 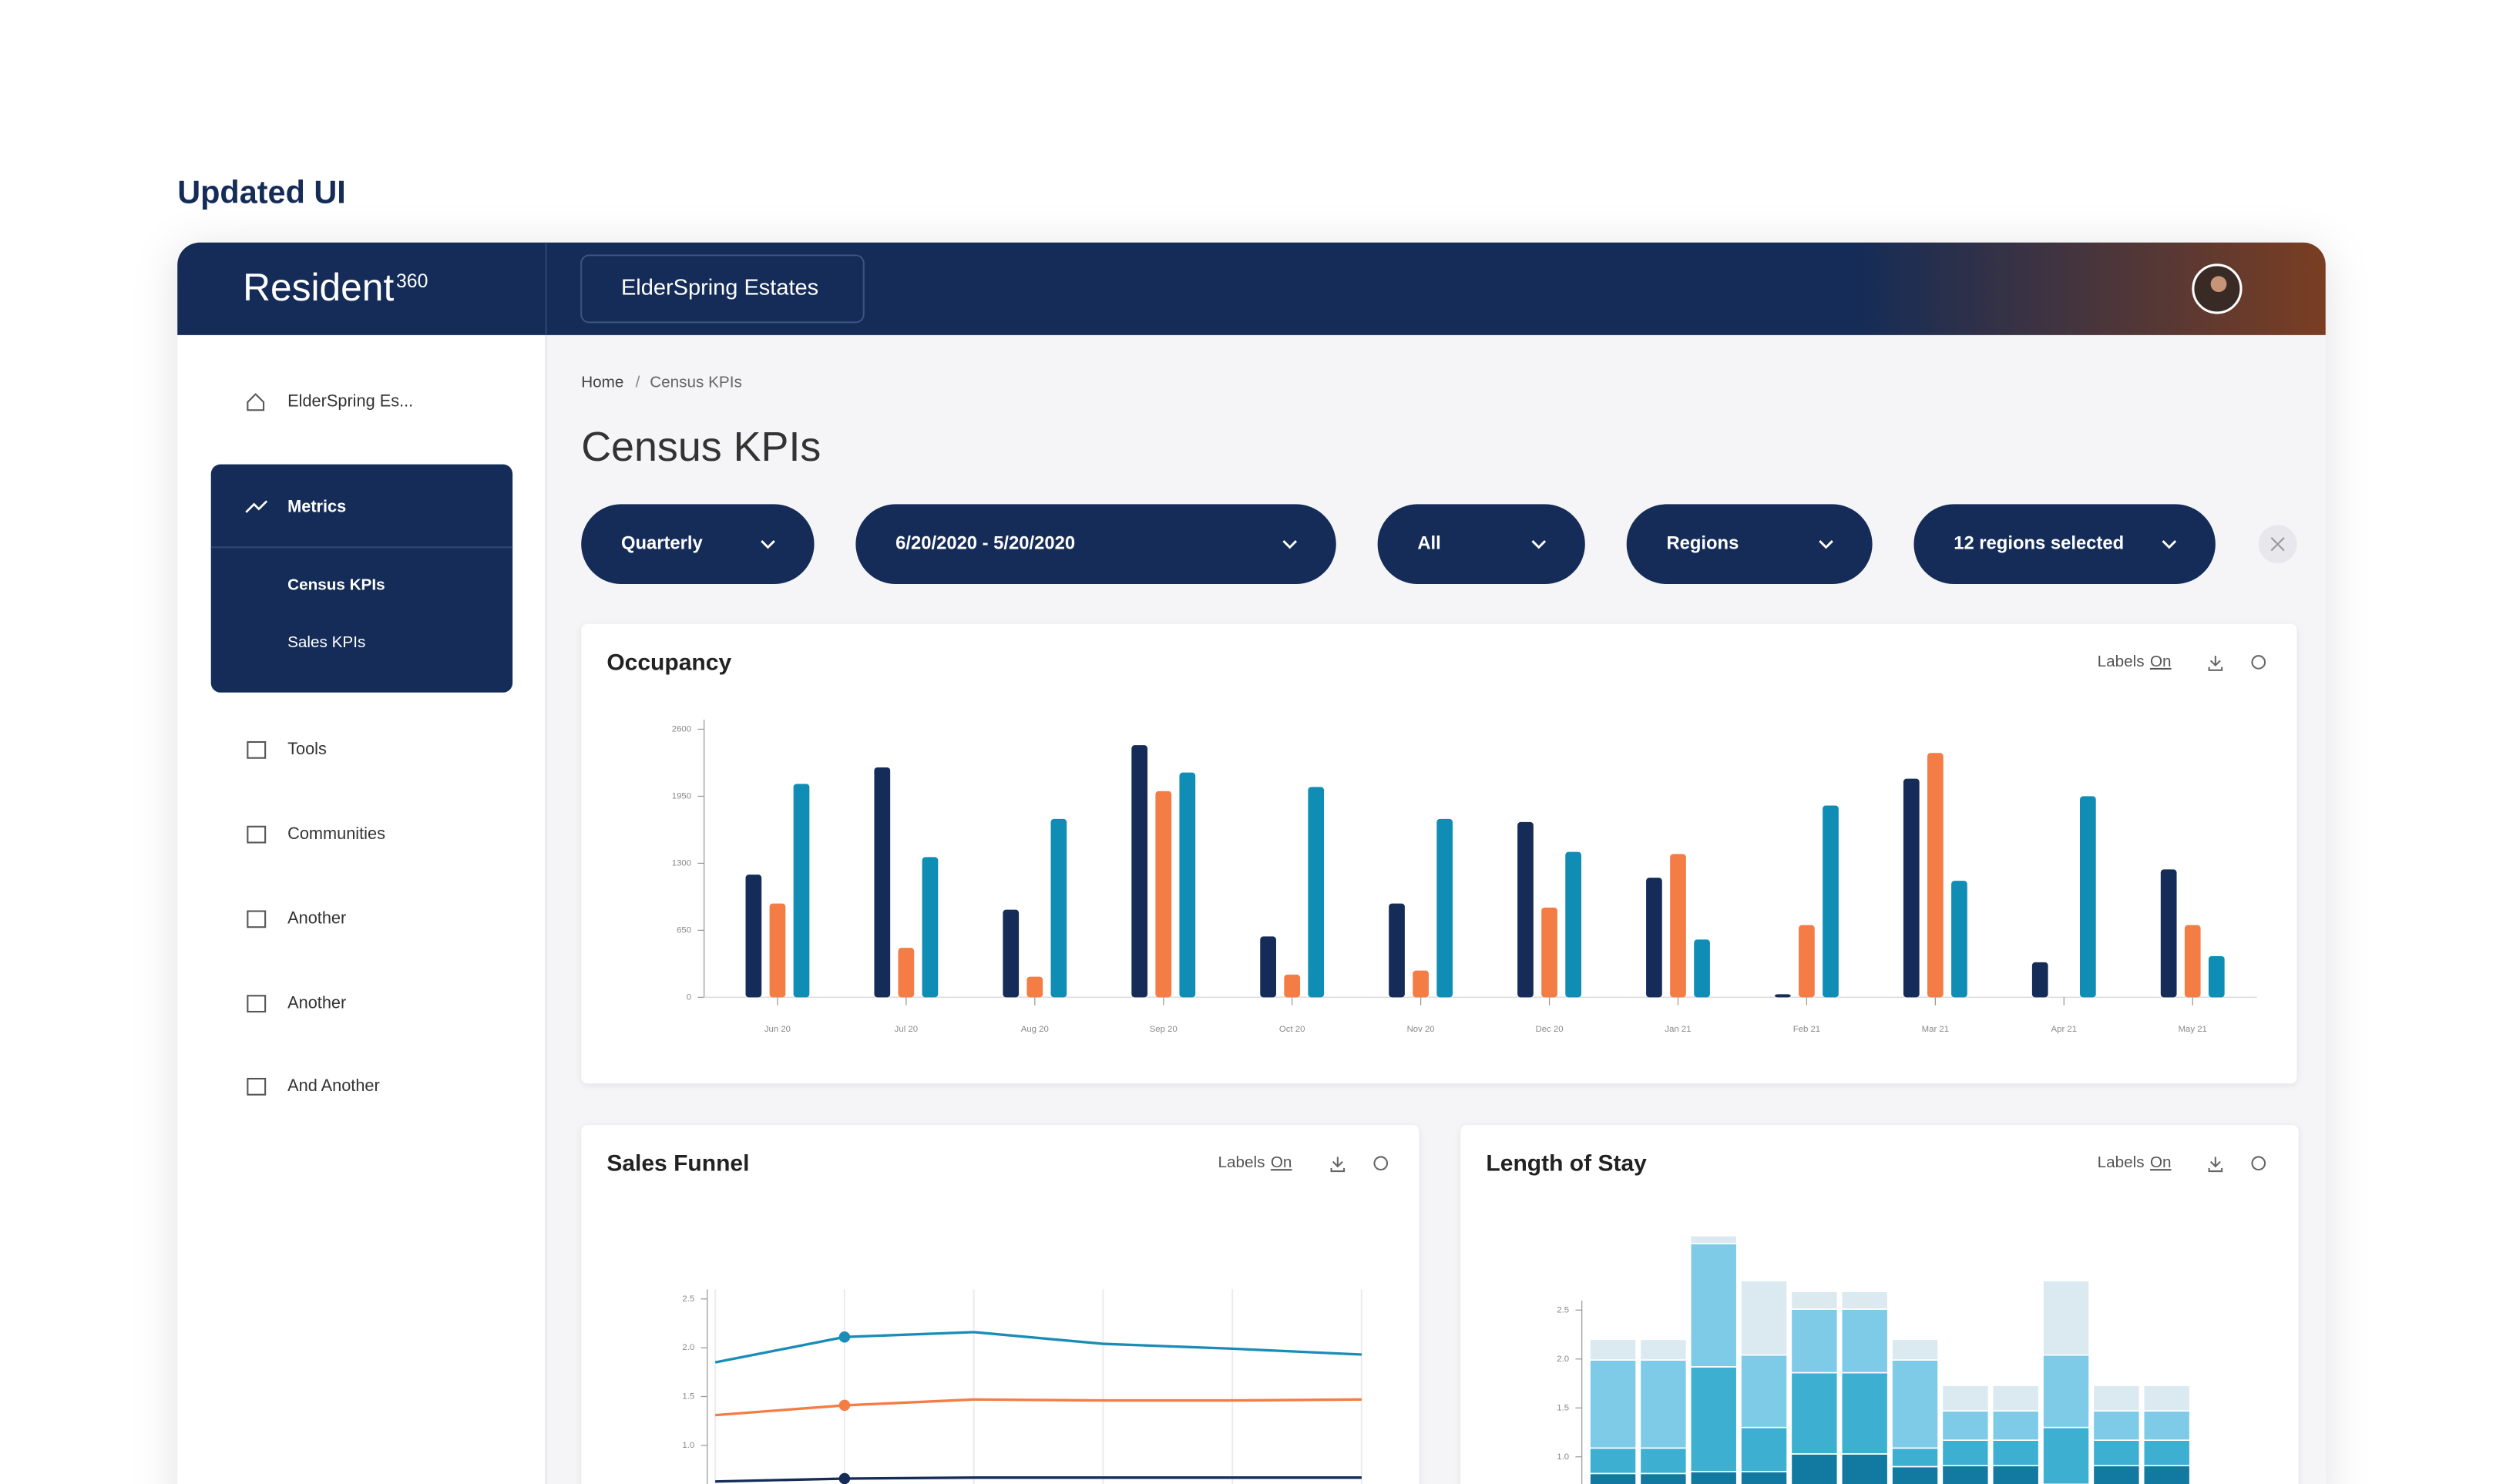 What do you see at coordinates (2039, 542) in the screenshot?
I see `filter-label: 12 regions selected` at bounding box center [2039, 542].